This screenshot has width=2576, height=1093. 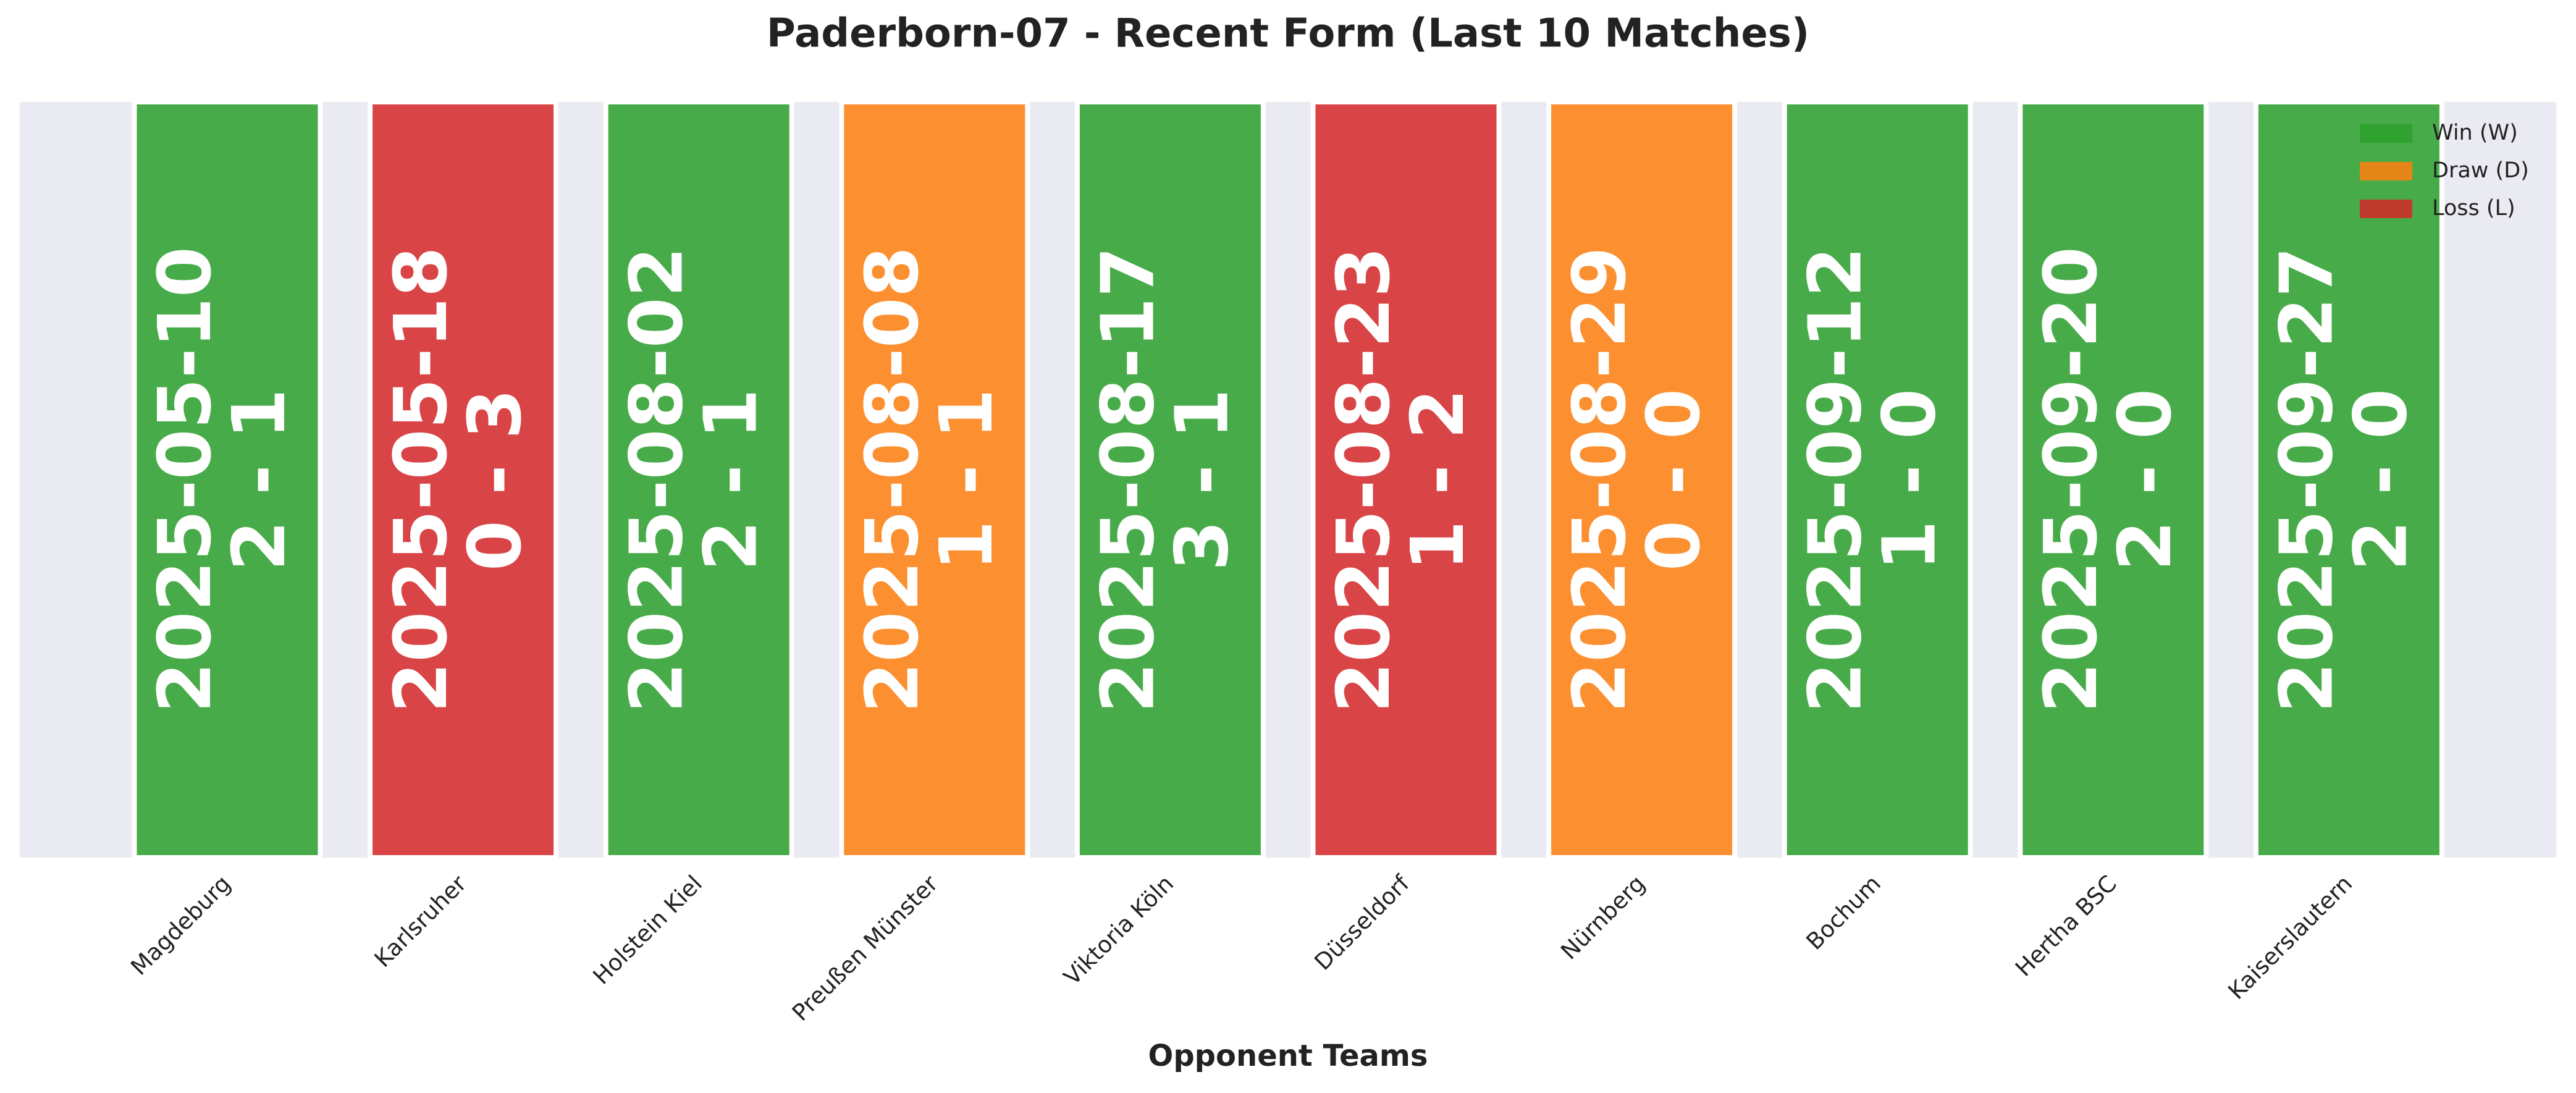 I want to click on bar-score: 1 - 1, so click(x=966, y=480).